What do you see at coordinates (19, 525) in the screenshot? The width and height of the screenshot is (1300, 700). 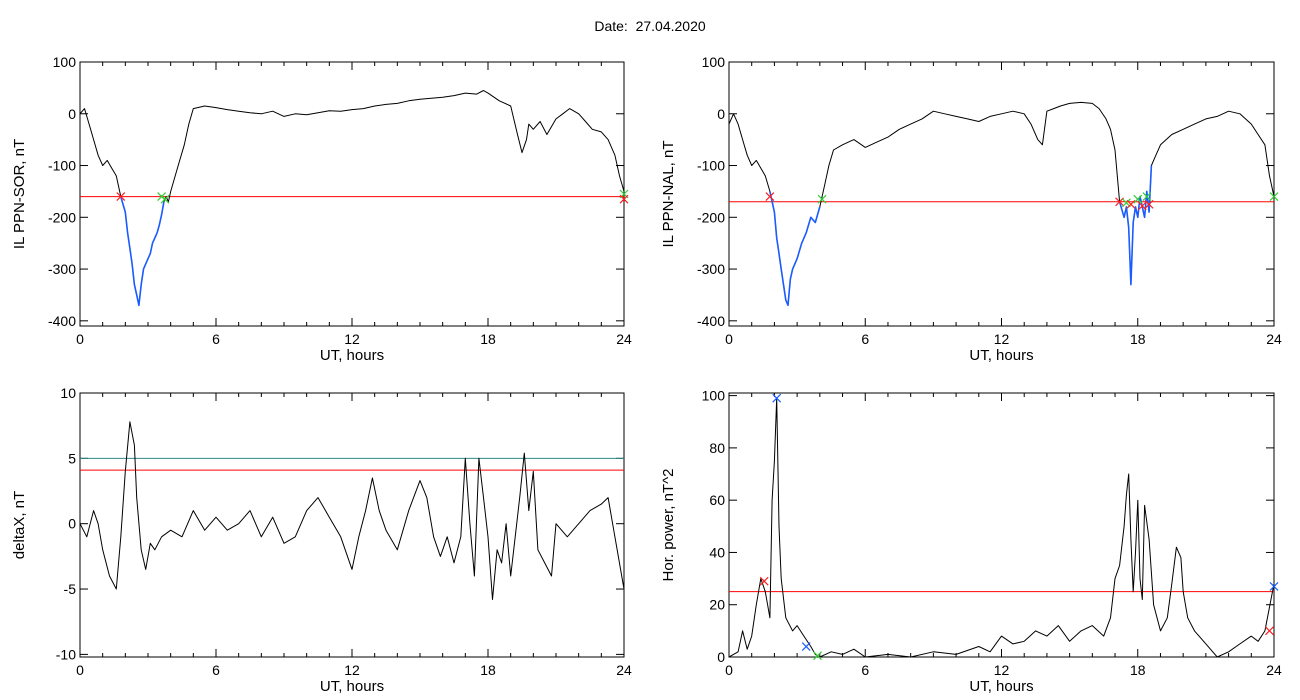 I see `y-axis-label: deltaX, nT` at bounding box center [19, 525].